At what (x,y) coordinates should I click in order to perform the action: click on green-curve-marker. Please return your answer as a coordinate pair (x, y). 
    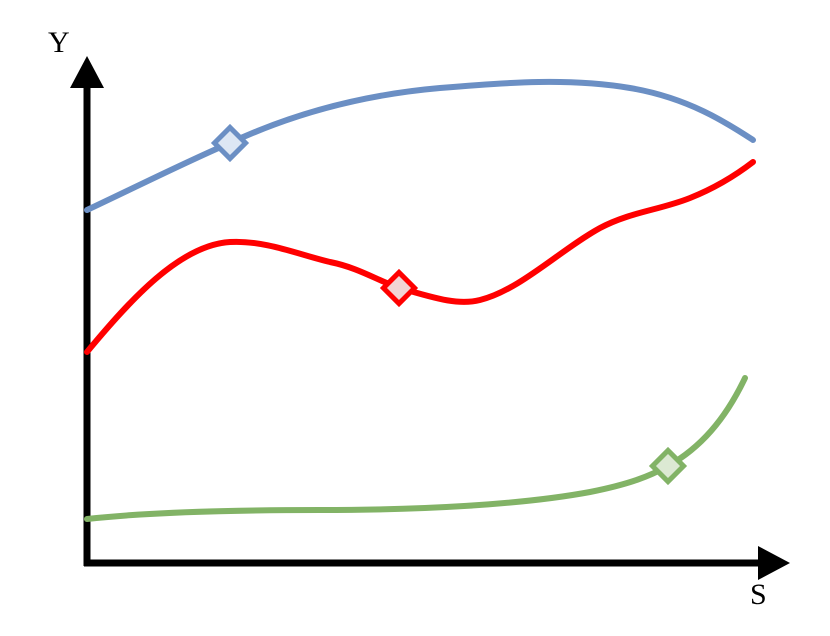
    Looking at the image, I should click on (668, 466).